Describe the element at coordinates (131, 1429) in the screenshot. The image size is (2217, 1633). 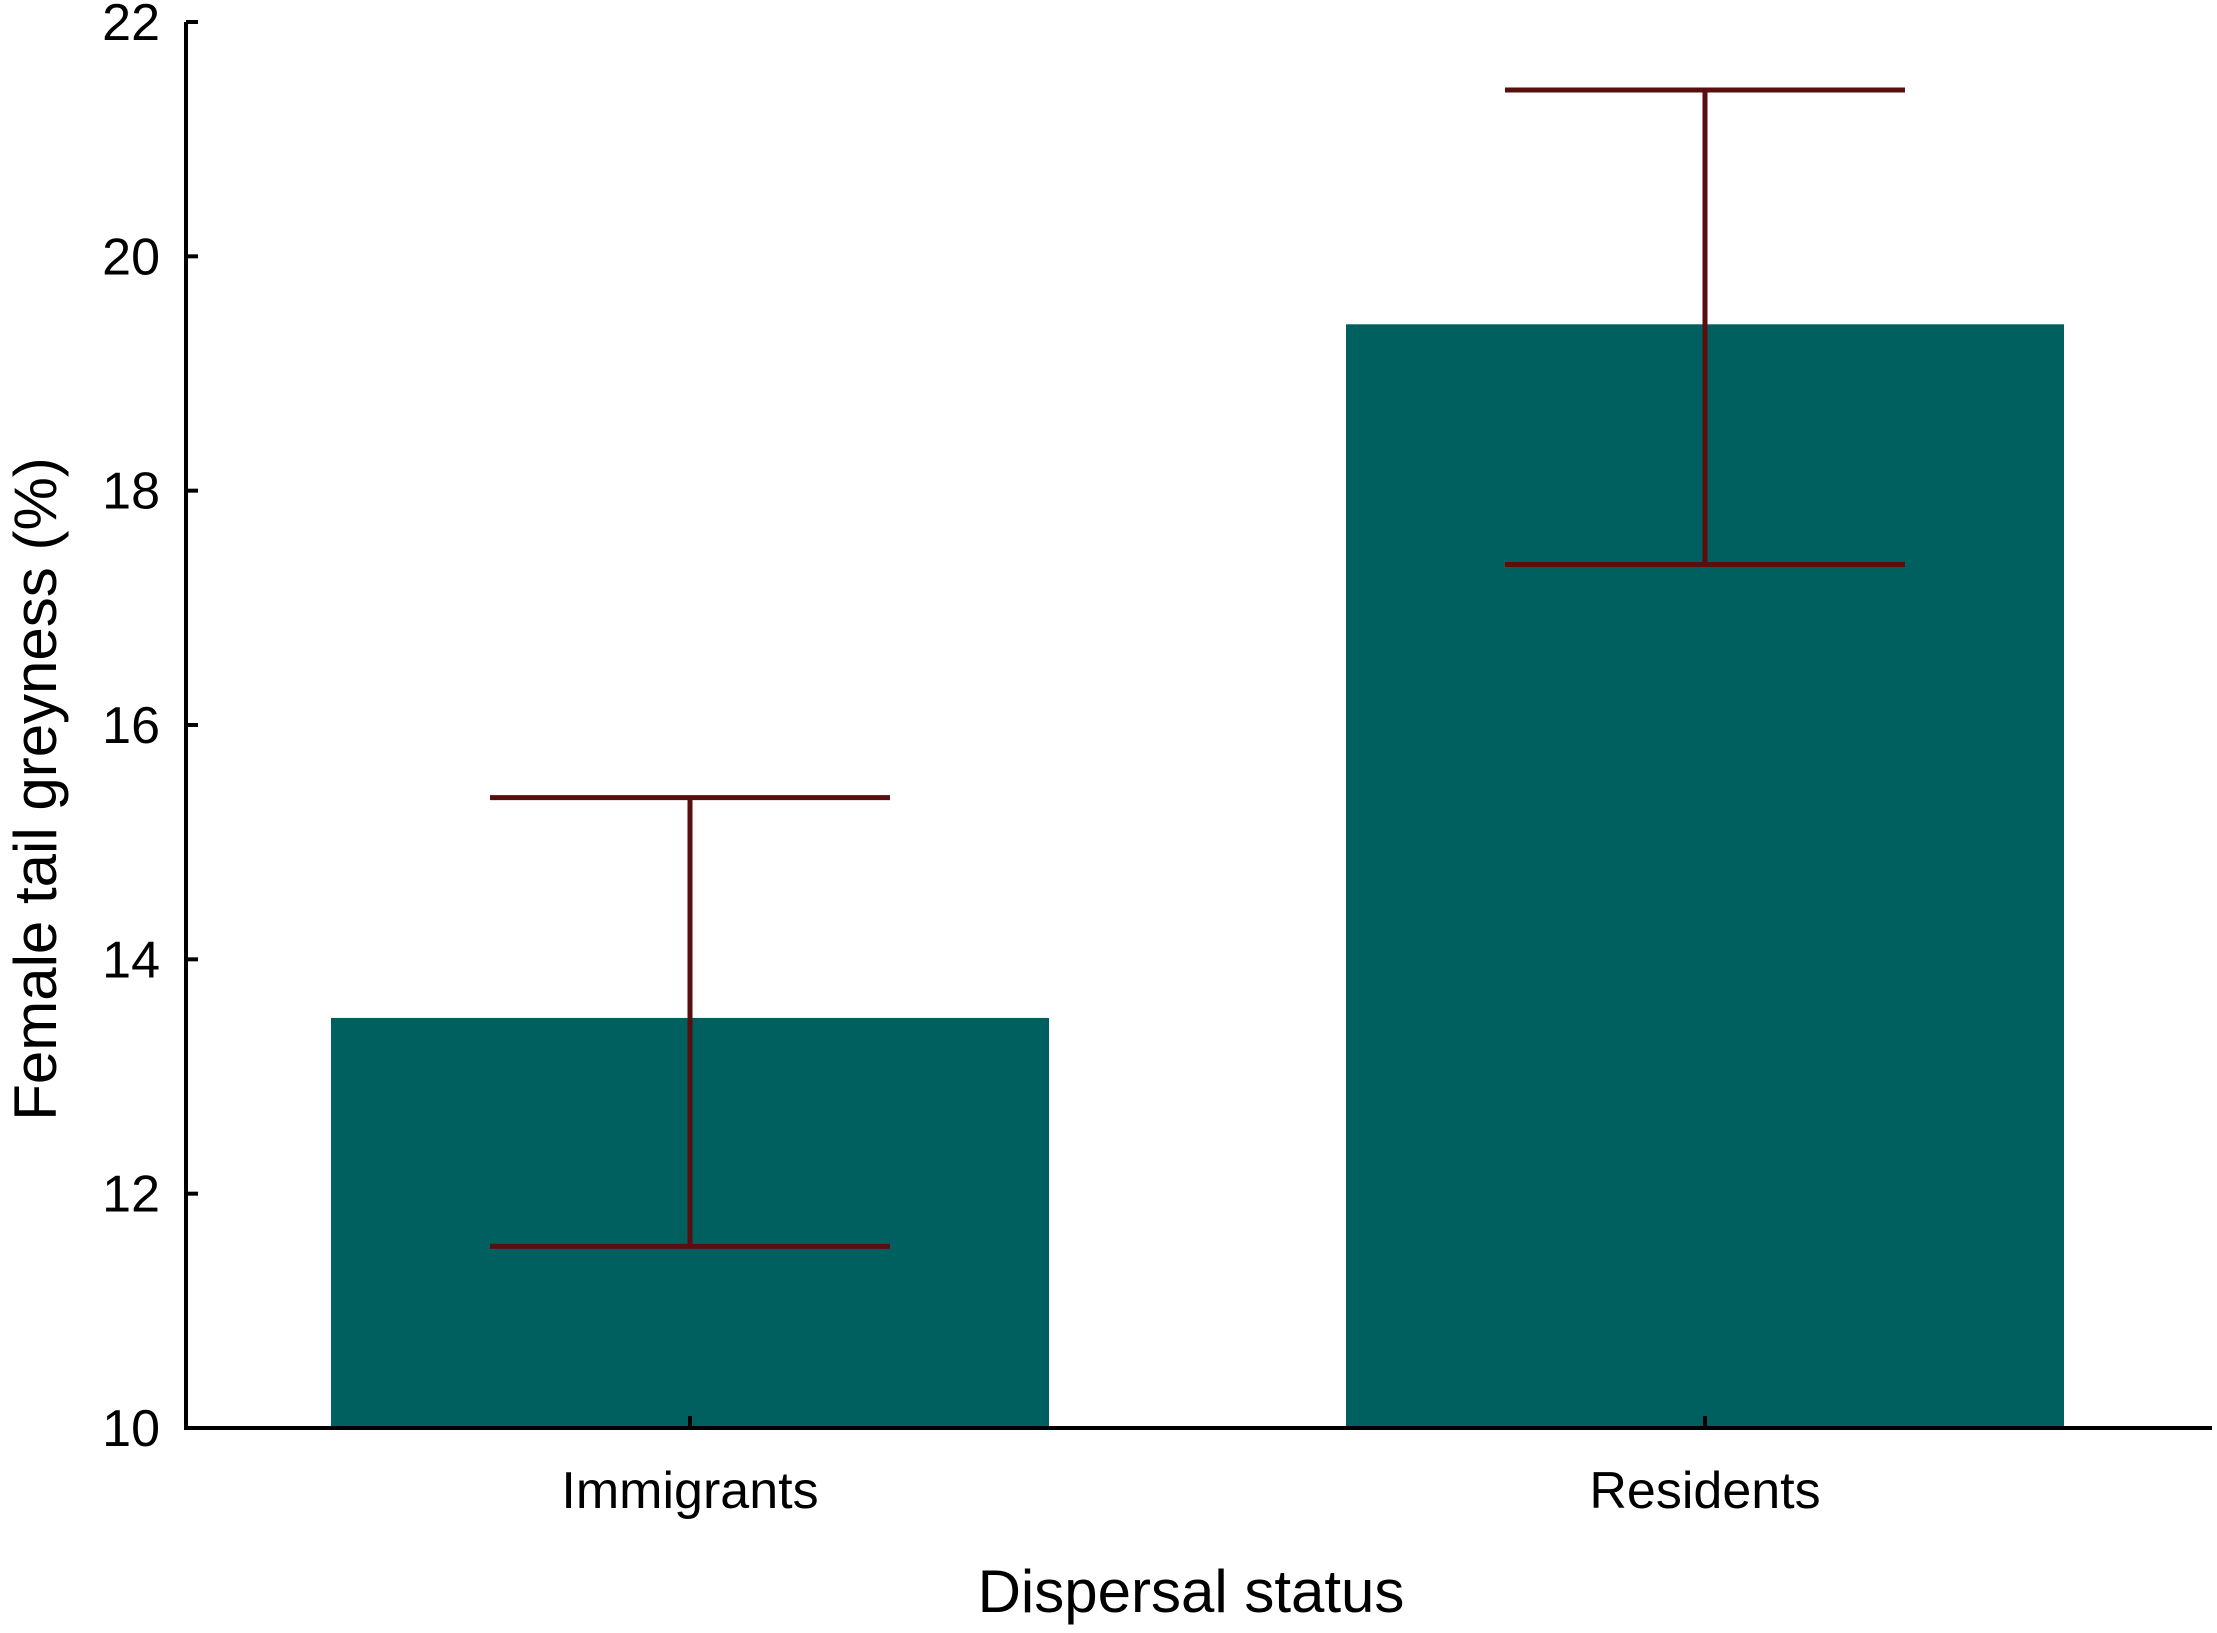
I see `y-tick-label: 10` at that location.